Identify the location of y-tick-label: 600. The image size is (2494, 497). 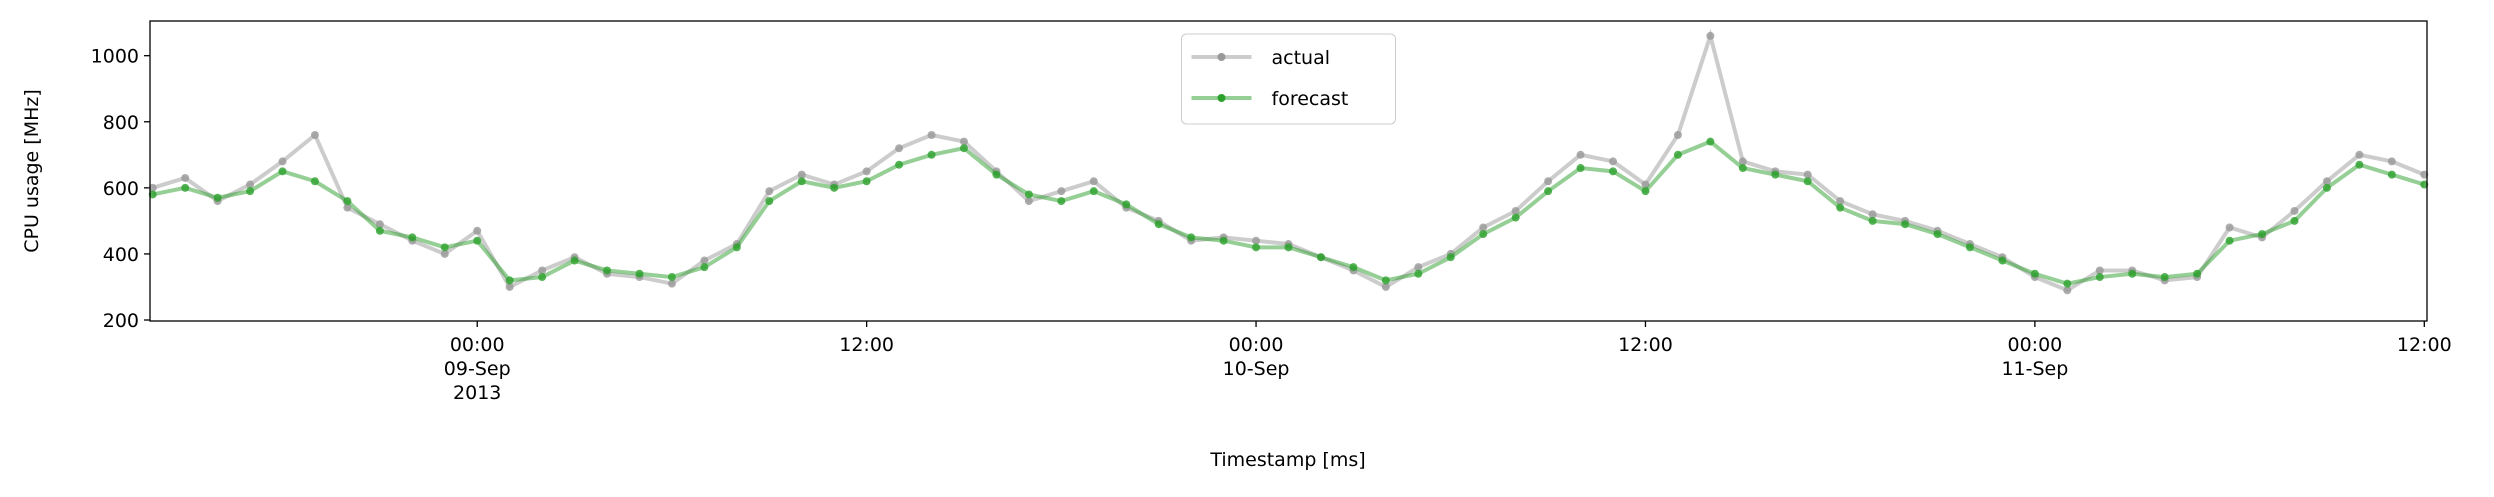
(121, 189).